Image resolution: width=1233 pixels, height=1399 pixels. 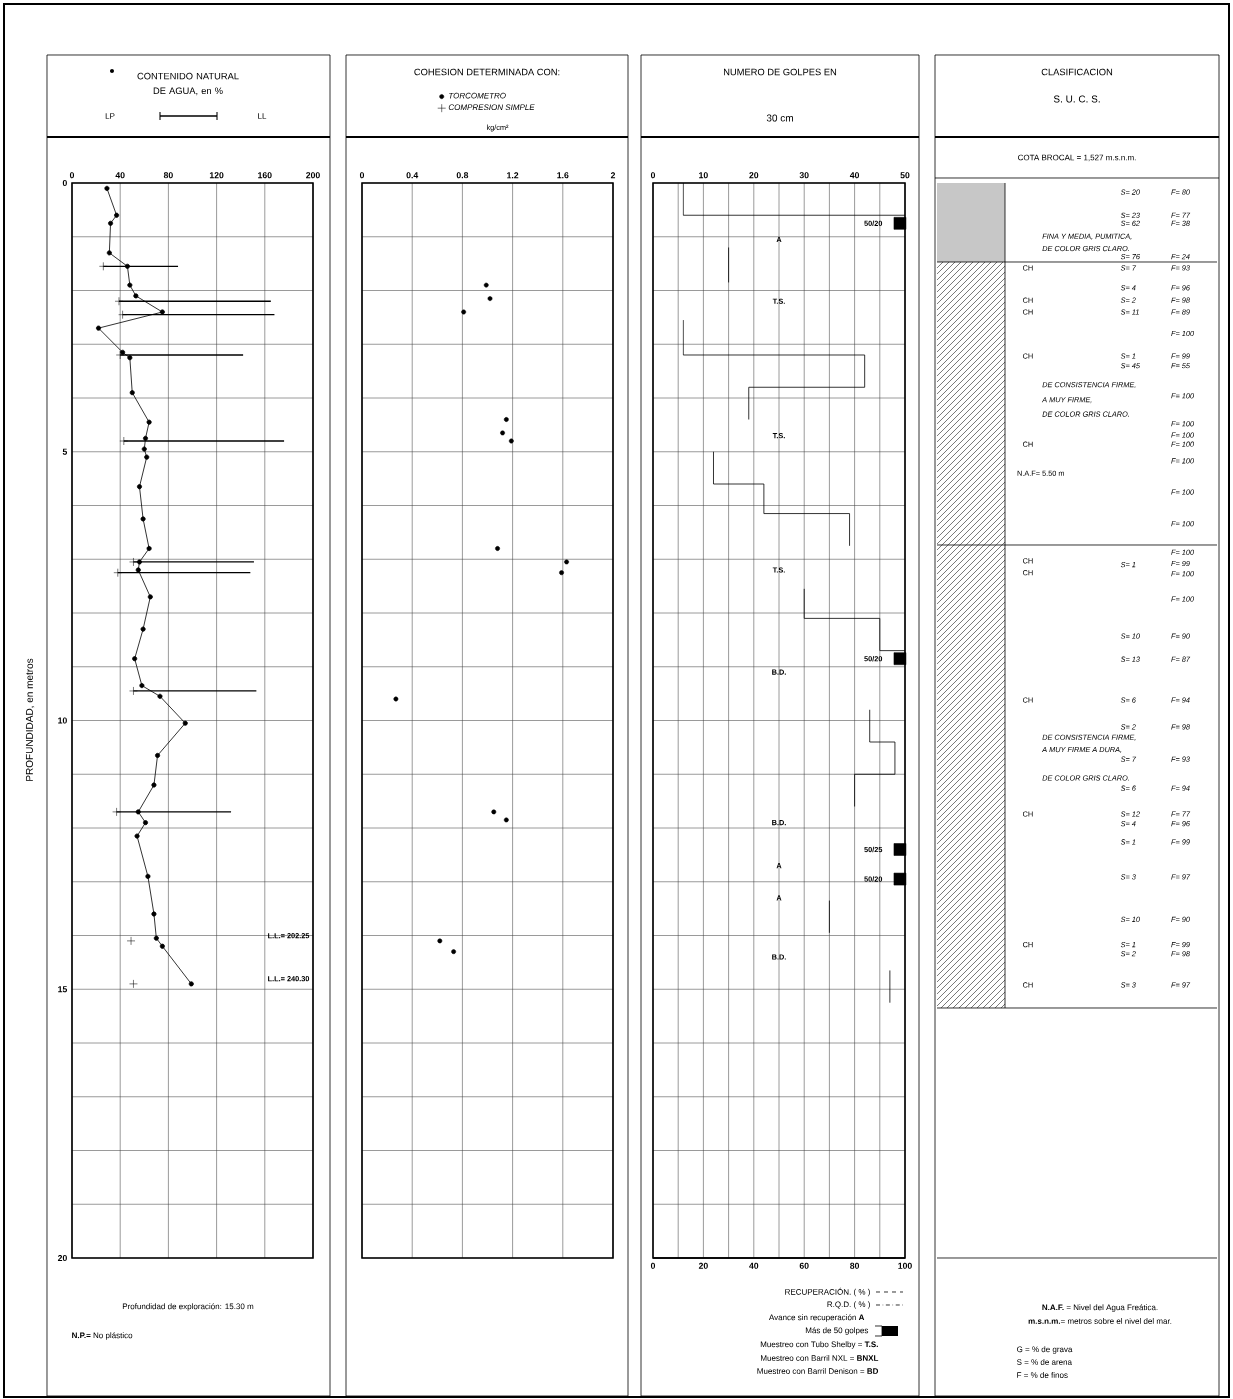 I want to click on x-tick-label: 50, so click(x=905, y=175).